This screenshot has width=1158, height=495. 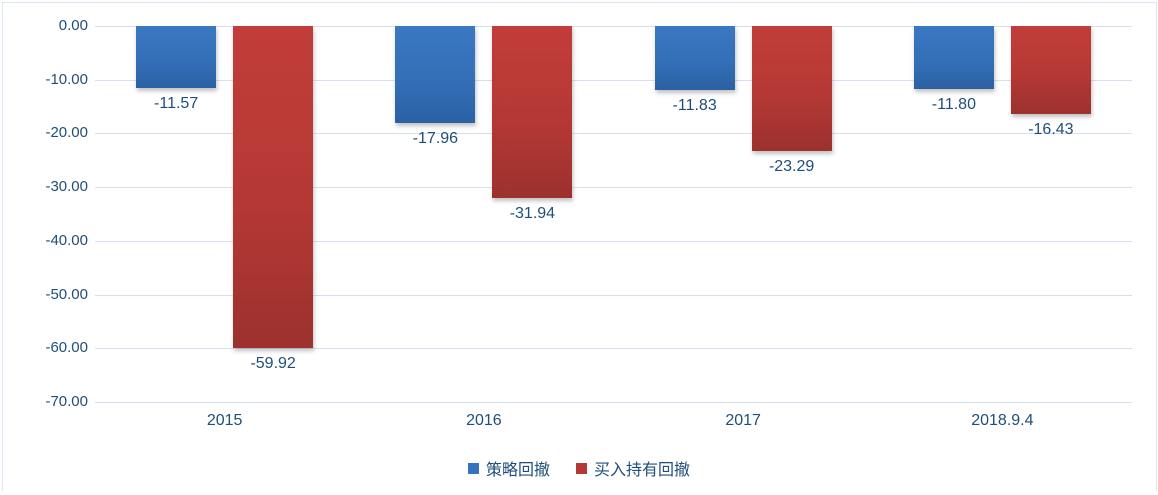 I want to click on bar-买入持有回撤-2016, so click(x=532, y=112).